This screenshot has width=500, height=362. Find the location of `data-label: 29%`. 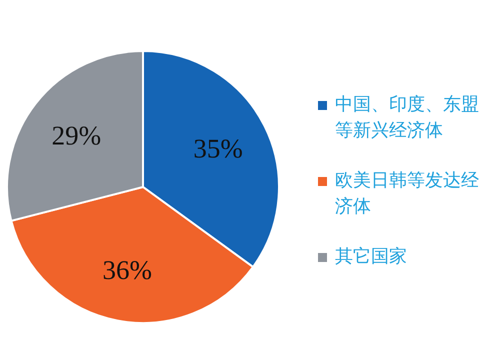

data-label: 29% is located at coordinates (77, 135).